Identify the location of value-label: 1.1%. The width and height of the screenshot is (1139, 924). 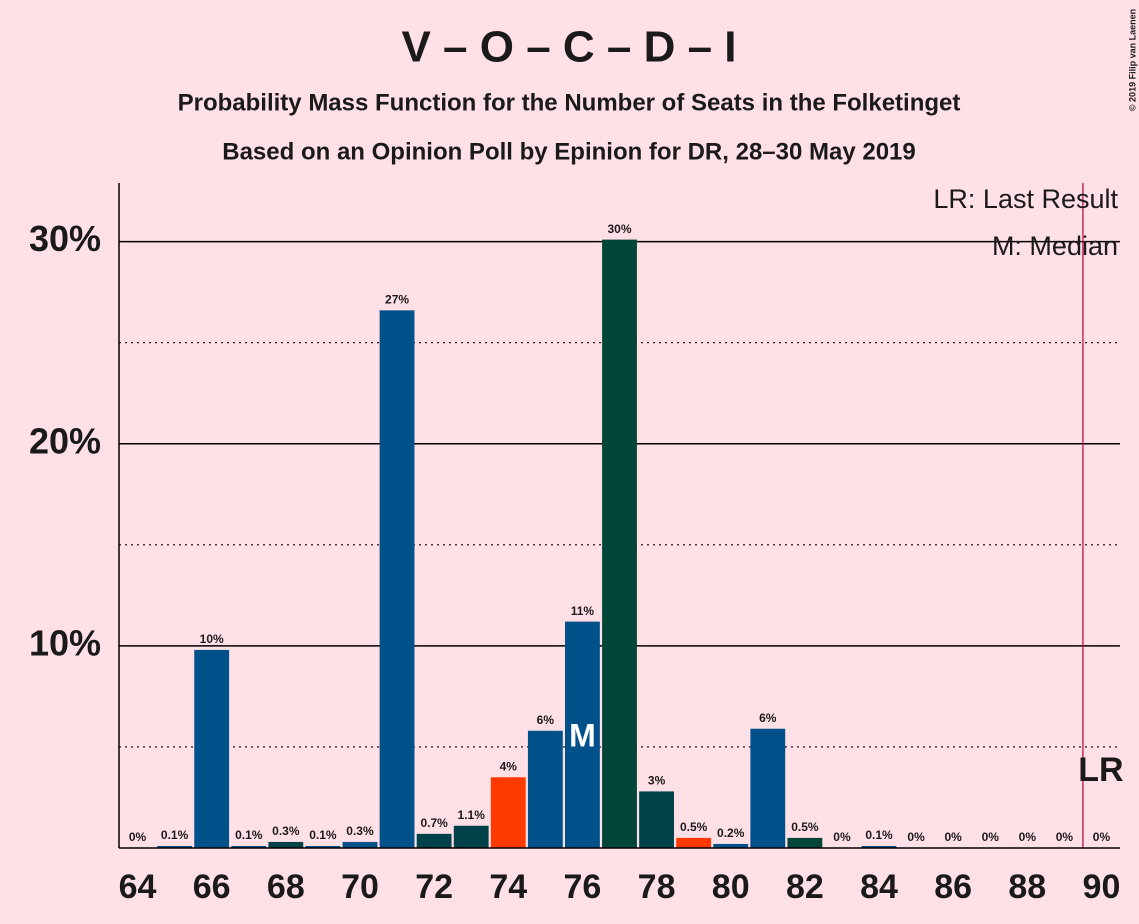
(472, 815).